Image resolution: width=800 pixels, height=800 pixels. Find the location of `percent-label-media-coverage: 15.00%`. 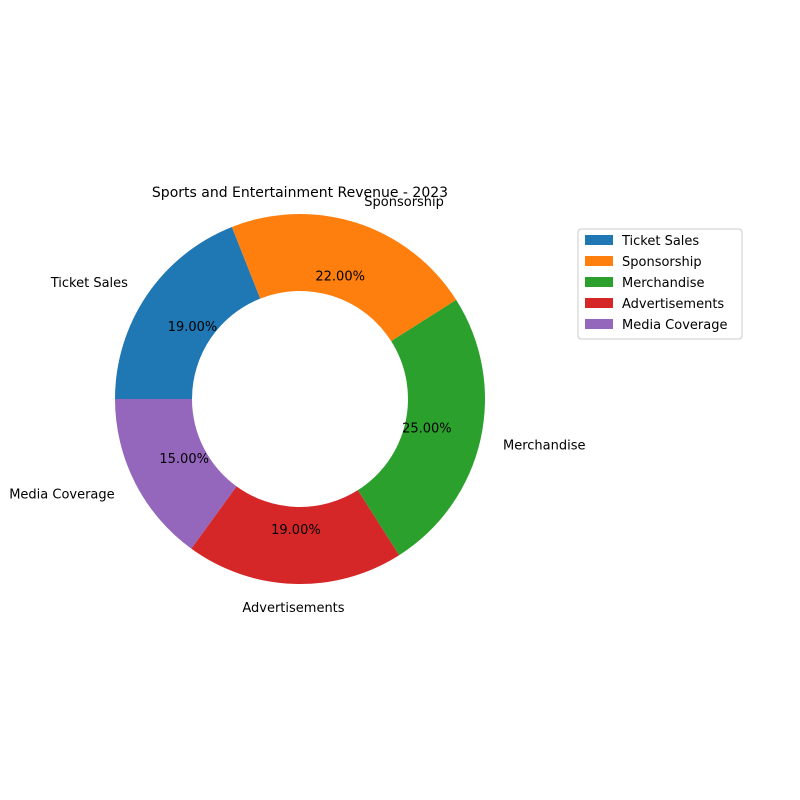

percent-label-media-coverage: 15.00% is located at coordinates (184, 459).